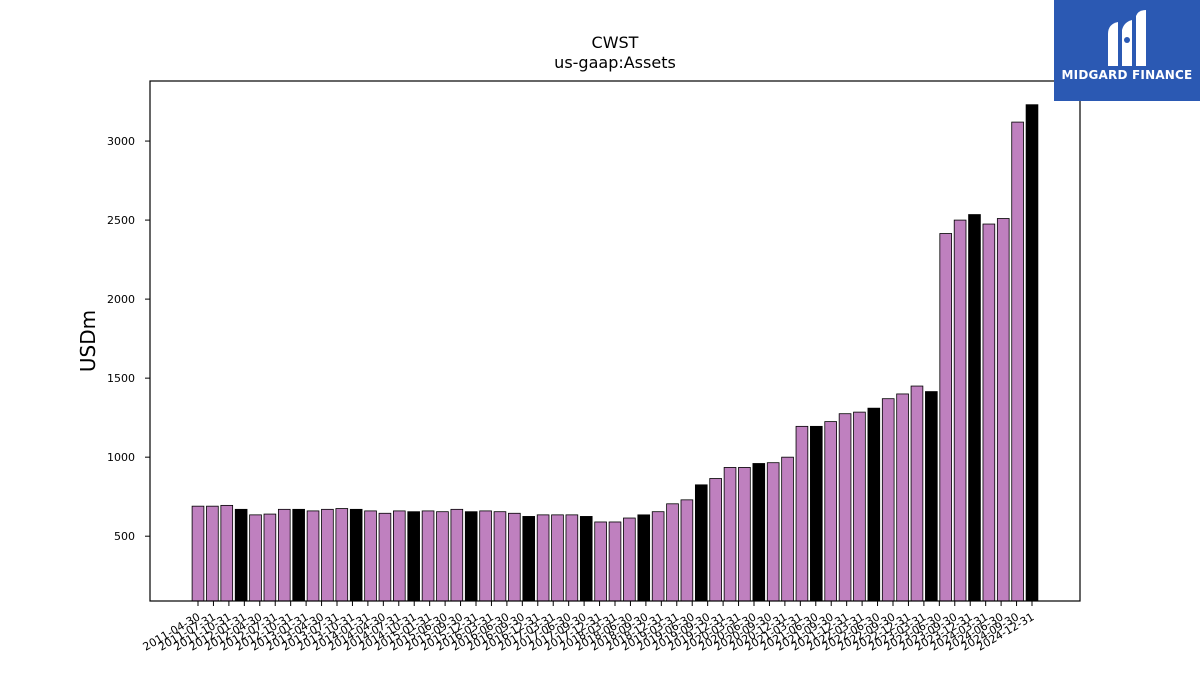 The image size is (1200, 675). I want to click on chart-subtitle: us-gaap:Assets, so click(615, 62).